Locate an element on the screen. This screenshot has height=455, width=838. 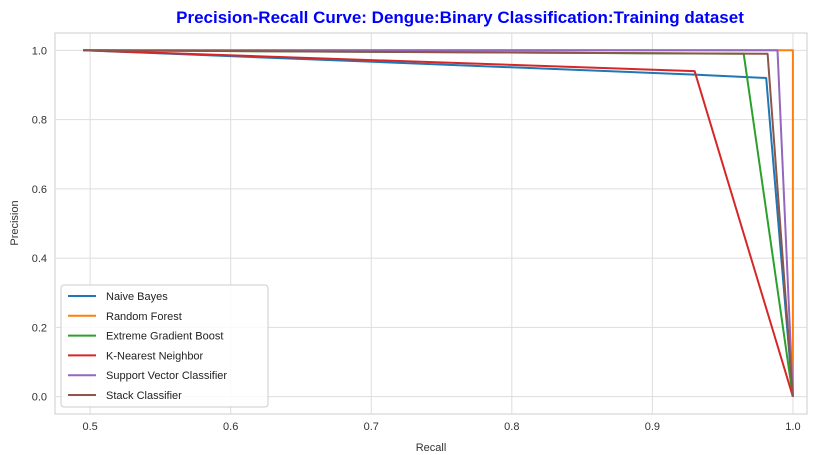
legend-label: Extreme Gradient Boost is located at coordinates (164, 337).